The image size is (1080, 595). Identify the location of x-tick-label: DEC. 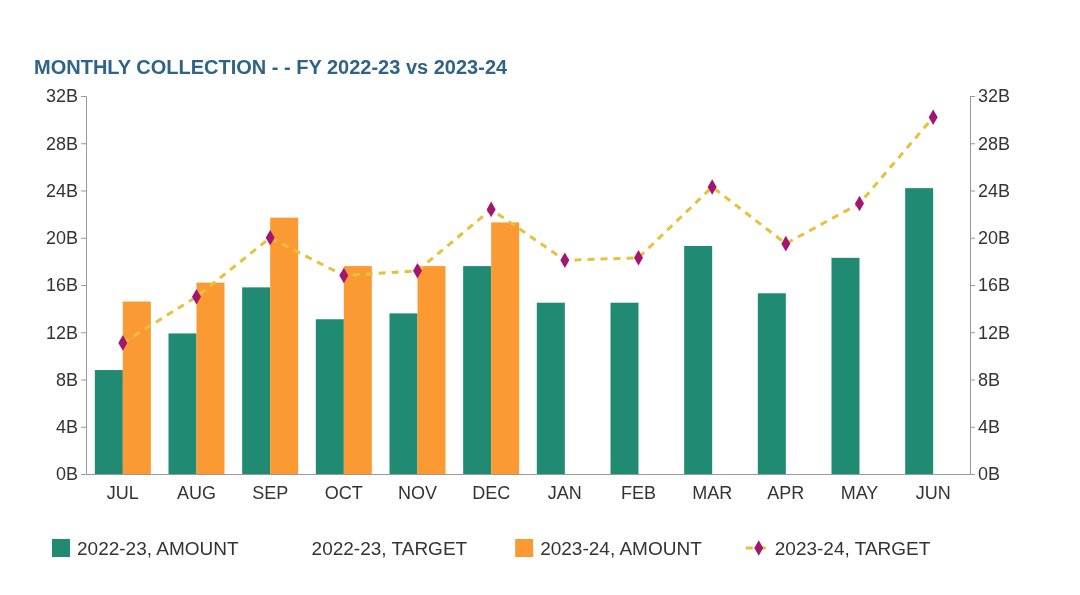
(491, 492).